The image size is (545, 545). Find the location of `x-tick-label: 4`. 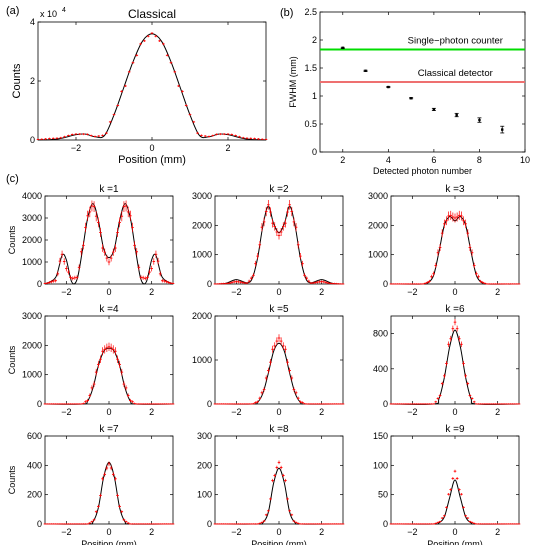

x-tick-label: 4 is located at coordinates (388, 160).